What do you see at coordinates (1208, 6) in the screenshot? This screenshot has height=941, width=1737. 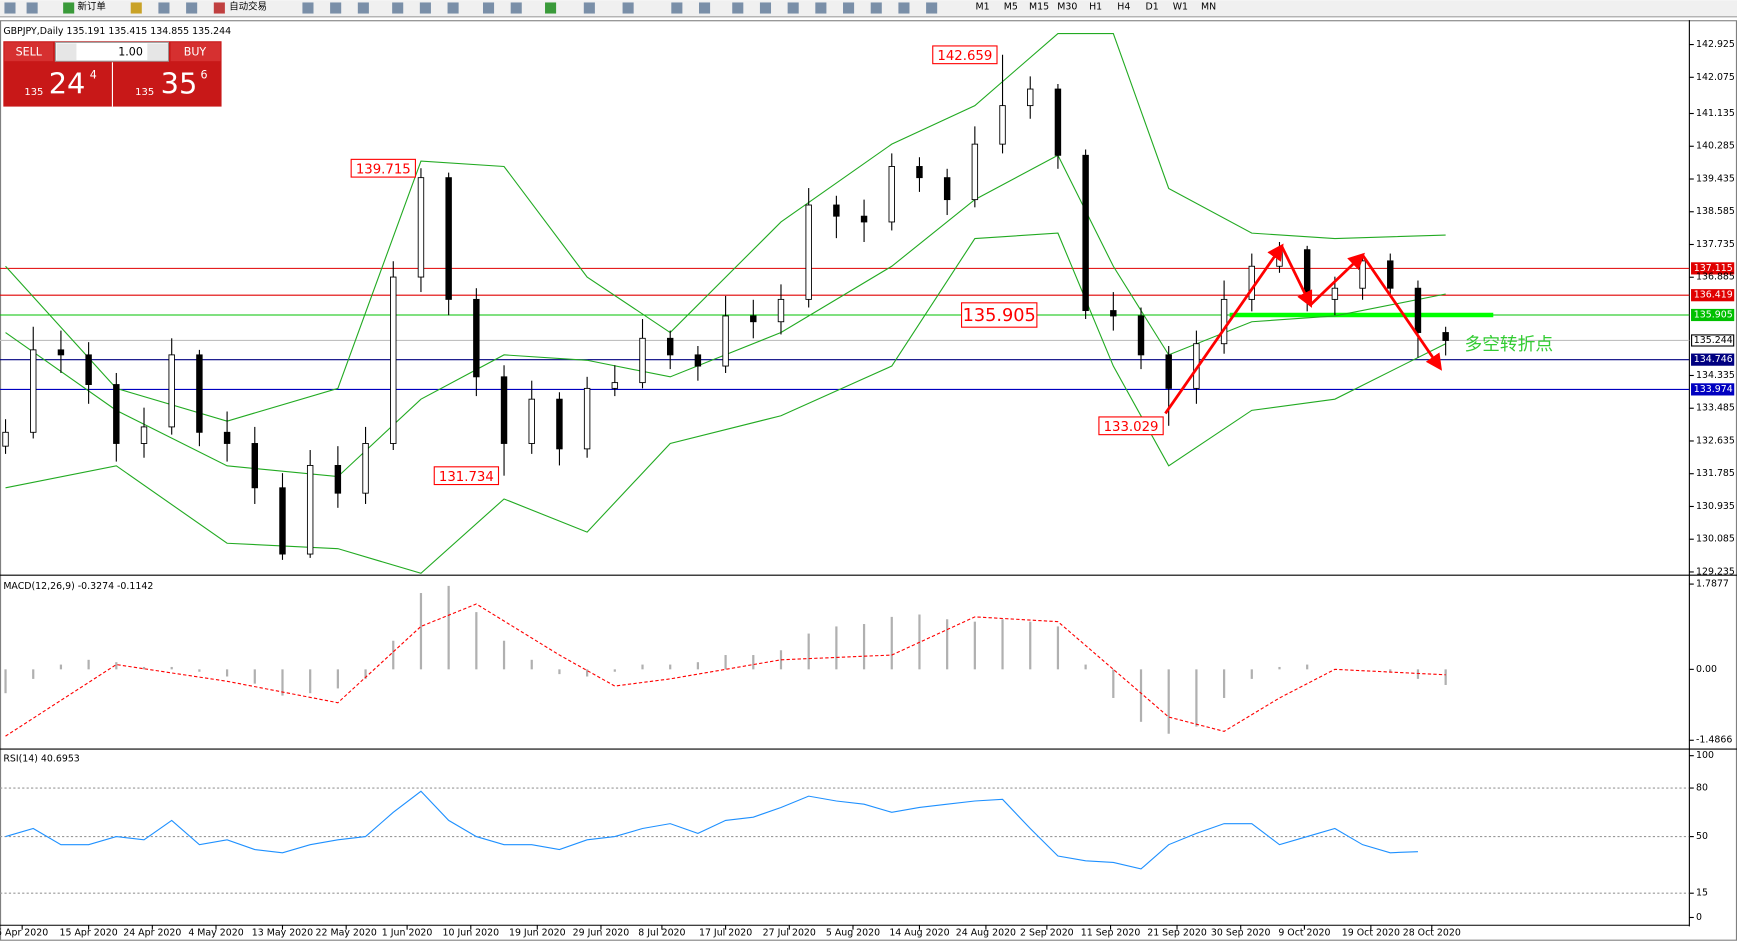 I see `timeframe-button: MN` at bounding box center [1208, 6].